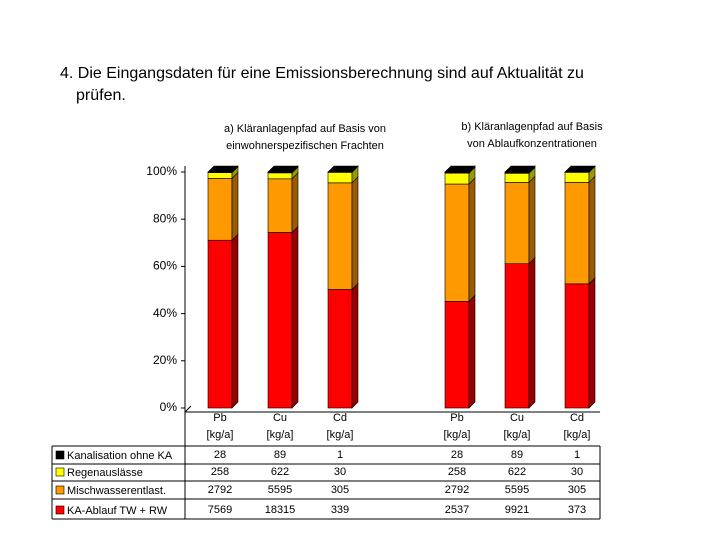 This screenshot has height=545, width=720. I want to click on legend-label: Regenauslässe, so click(105, 473).